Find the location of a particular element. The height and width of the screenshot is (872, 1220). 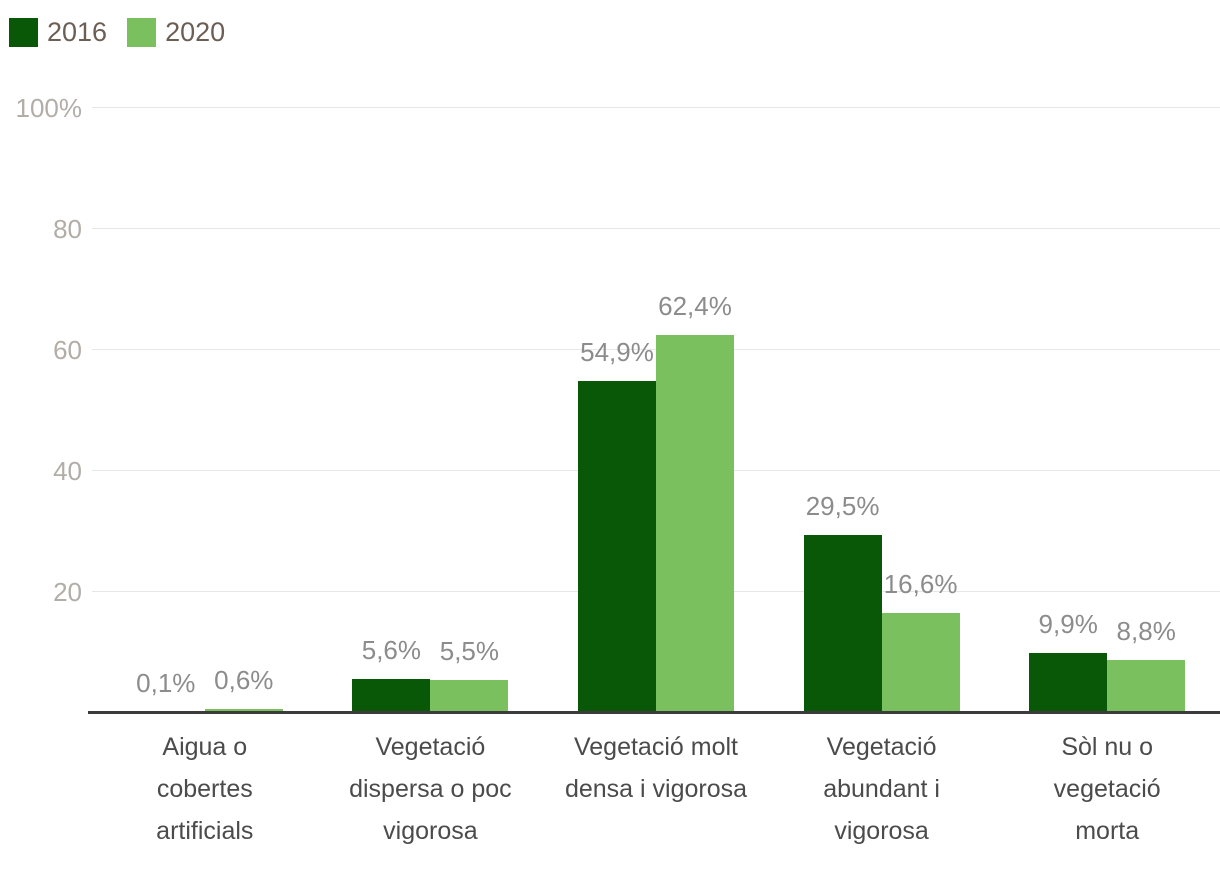

y-axis-label-20: 20 is located at coordinates (67, 592).